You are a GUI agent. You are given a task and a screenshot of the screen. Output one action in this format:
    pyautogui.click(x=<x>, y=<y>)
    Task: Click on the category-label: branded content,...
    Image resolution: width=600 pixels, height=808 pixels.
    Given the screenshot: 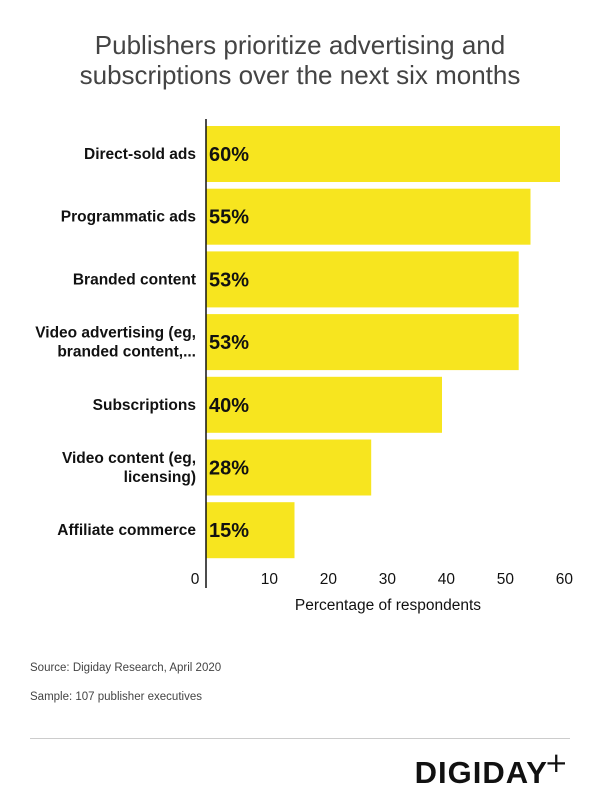 What is the action you would take?
    pyautogui.click(x=126, y=352)
    